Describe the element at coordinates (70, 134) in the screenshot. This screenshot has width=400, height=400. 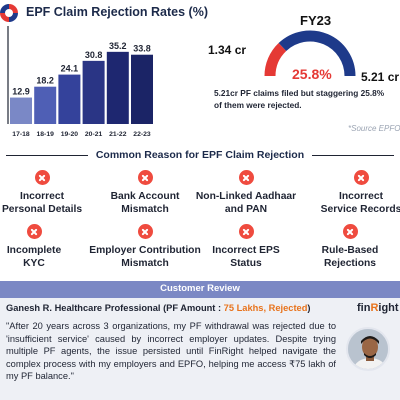
I see `x-tick-label: 19-20` at that location.